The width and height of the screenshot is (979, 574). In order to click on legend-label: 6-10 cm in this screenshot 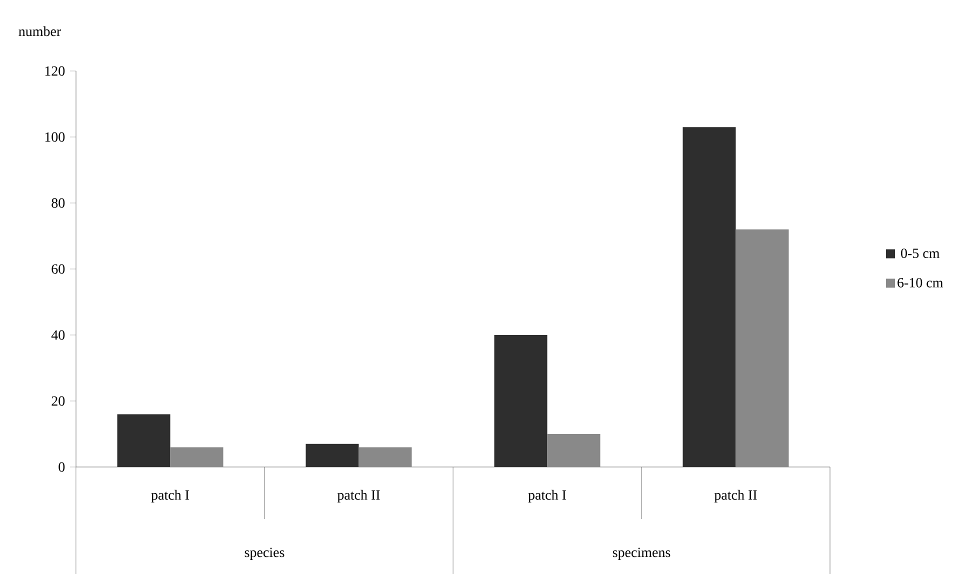, I will do `click(921, 283)`.